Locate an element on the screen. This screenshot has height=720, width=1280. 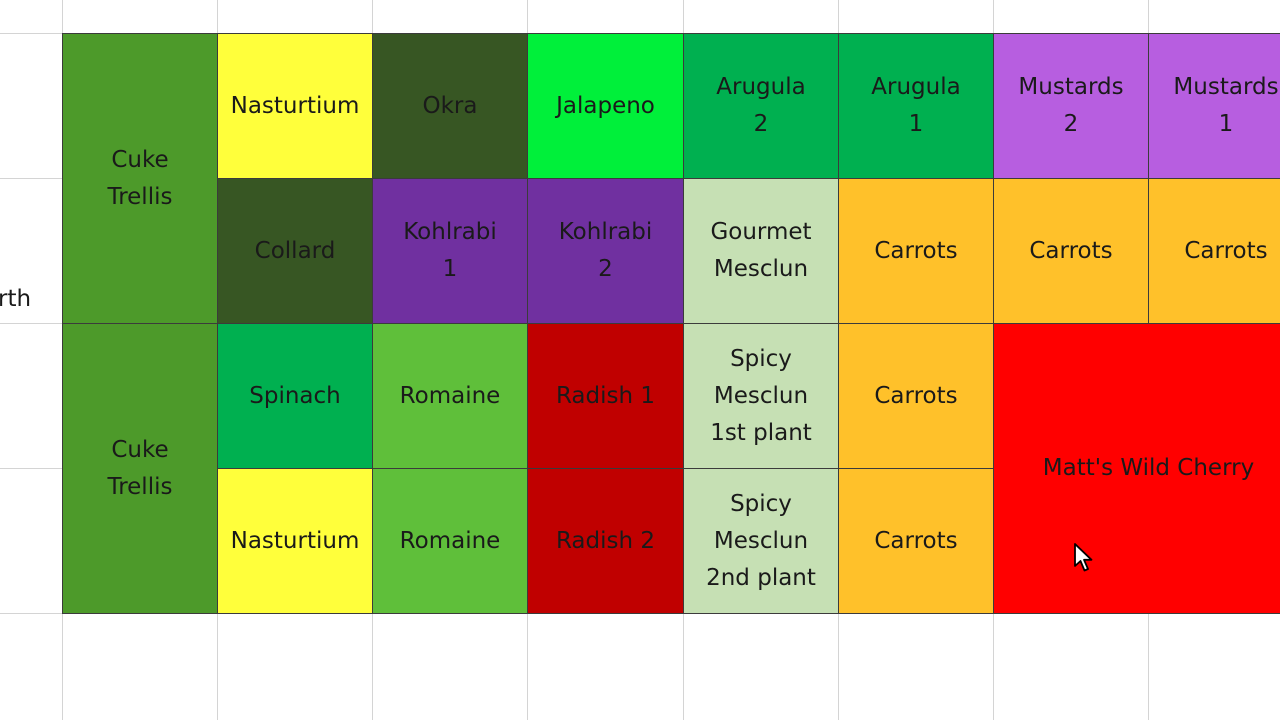
cell-spinach: Spinach is located at coordinates (295, 396).